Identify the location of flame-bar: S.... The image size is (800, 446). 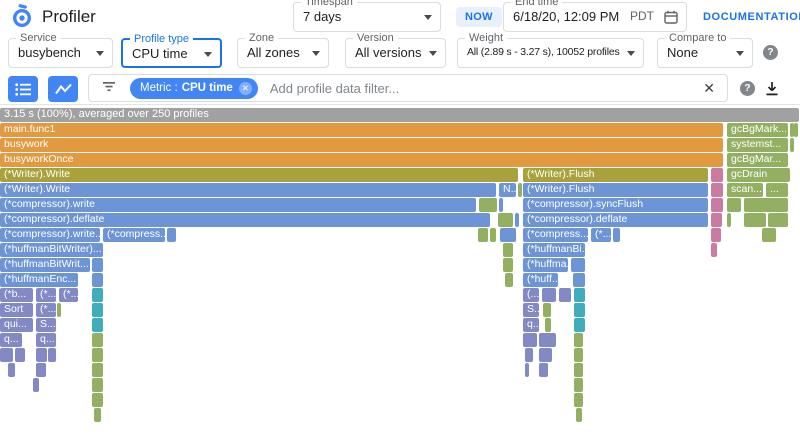
(531, 310).